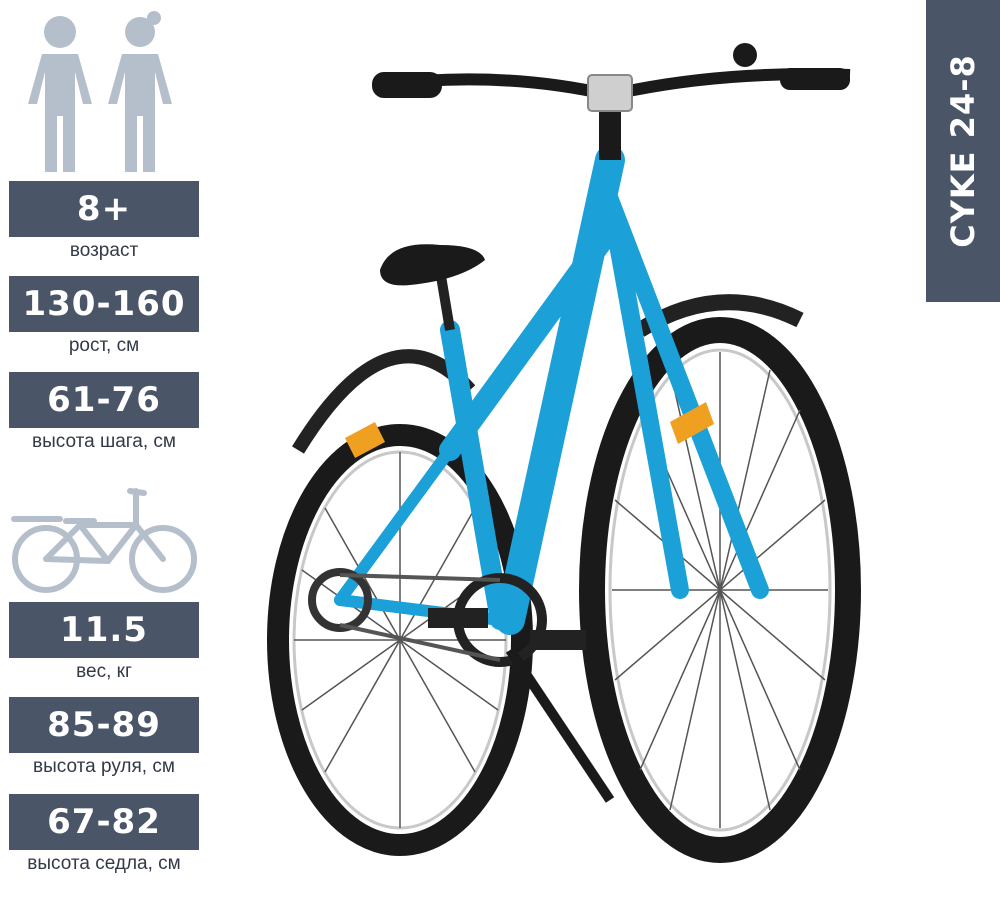  What do you see at coordinates (104, 671) in the screenshot?
I see `spec-label: вес, кг` at bounding box center [104, 671].